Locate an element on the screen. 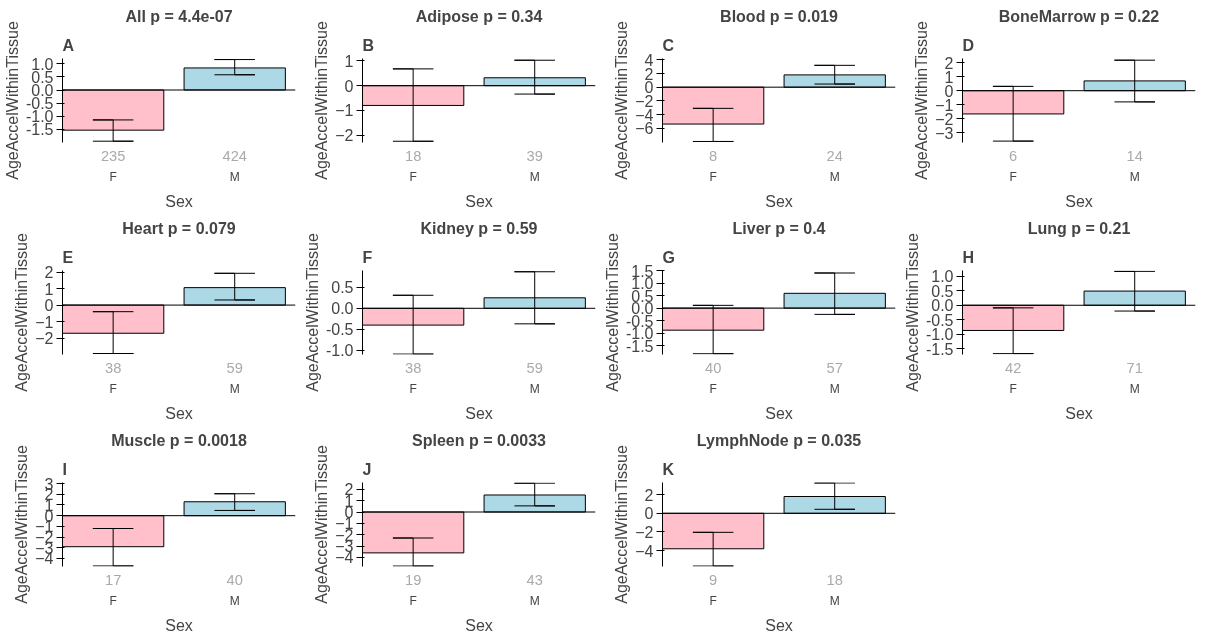 This screenshot has height=644, width=1207. chart-title: Kidney p = 0.59 is located at coordinates (479, 228).